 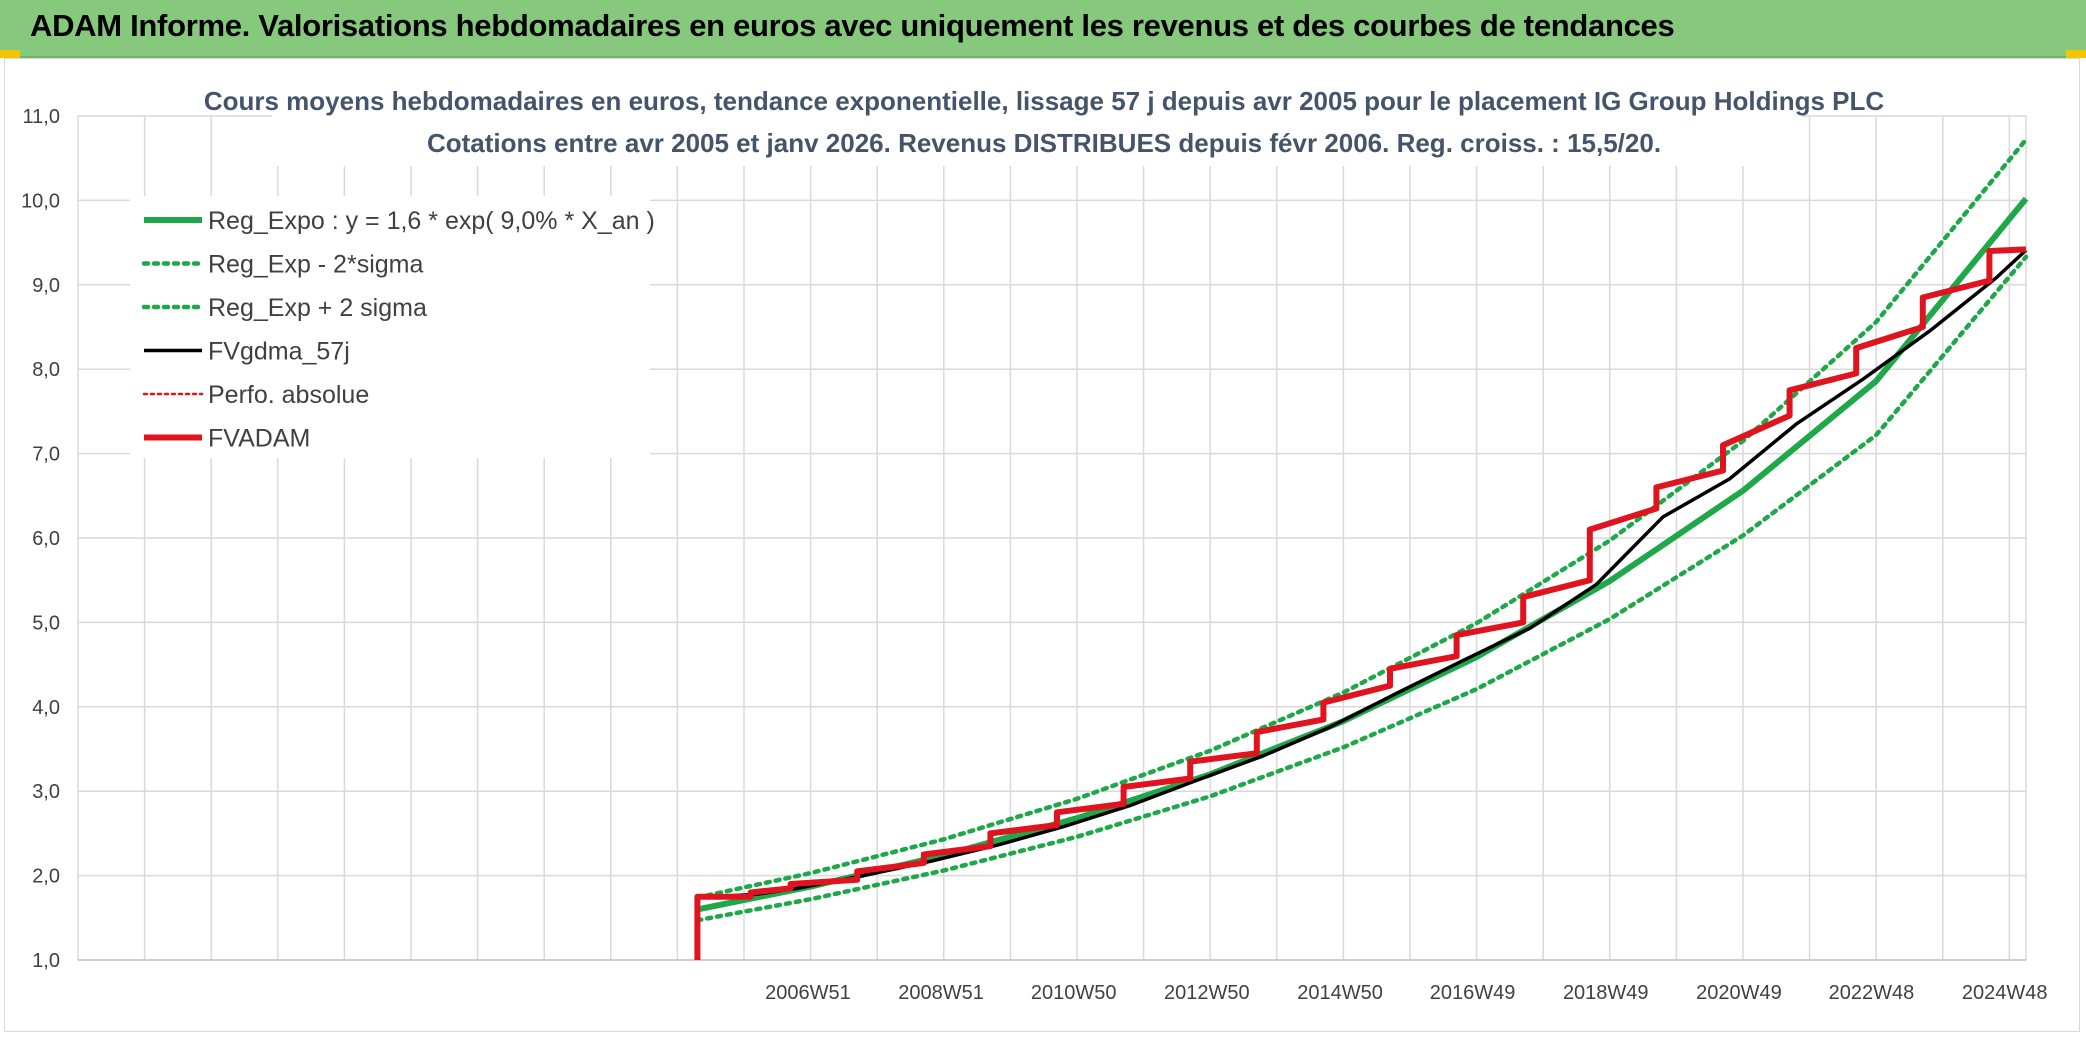 I want to click on y-tick-label: 2,0, so click(x=46, y=877).